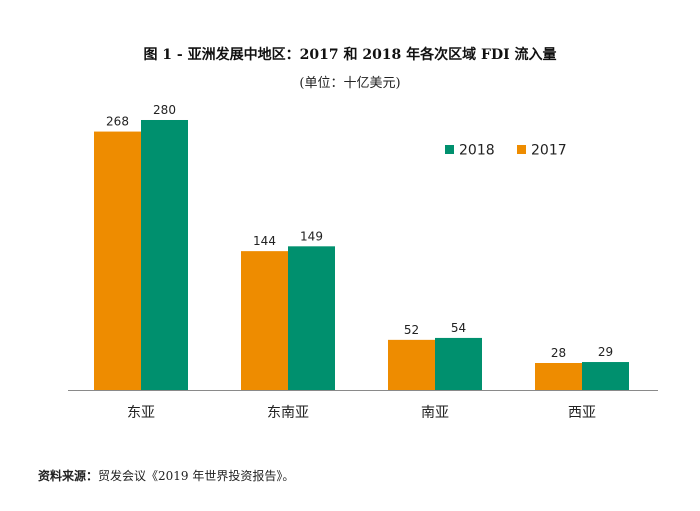 Image resolution: width=700 pixels, height=511 pixels. Describe the element at coordinates (117, 122) in the screenshot. I see `data-label-2017-1: 268` at that location.